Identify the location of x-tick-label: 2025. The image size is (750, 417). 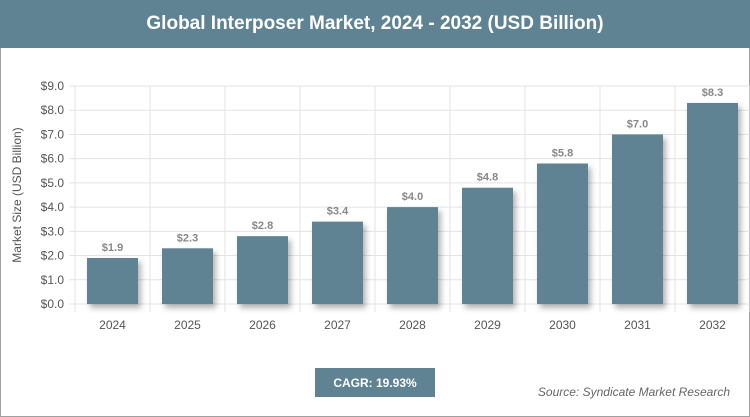
(187, 325).